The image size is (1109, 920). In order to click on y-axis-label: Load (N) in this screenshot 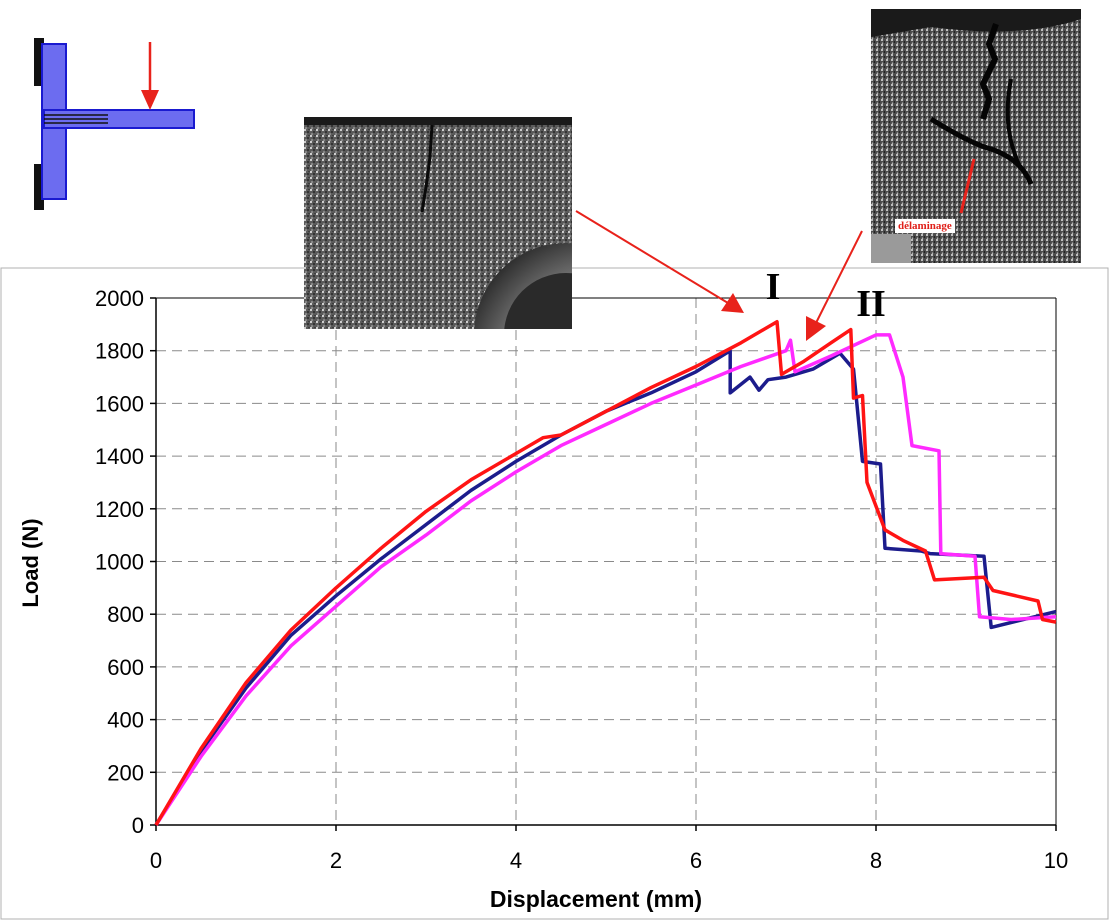, I will do `click(30, 562)`.